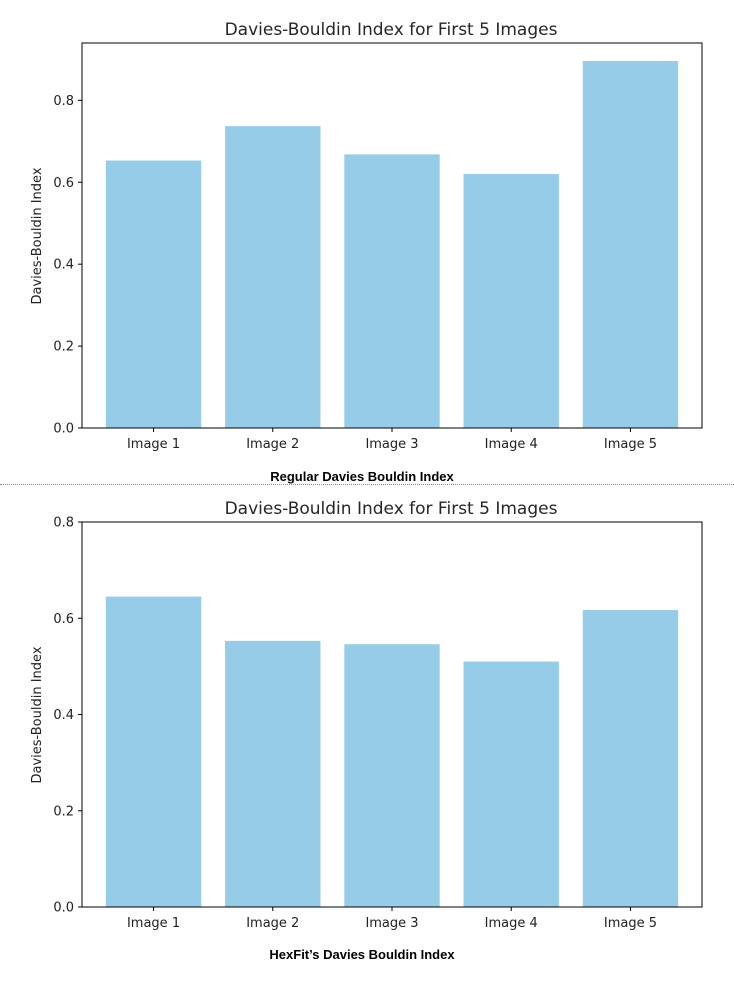 The width and height of the screenshot is (734, 984). I want to click on panel-divider, so click(367, 484).